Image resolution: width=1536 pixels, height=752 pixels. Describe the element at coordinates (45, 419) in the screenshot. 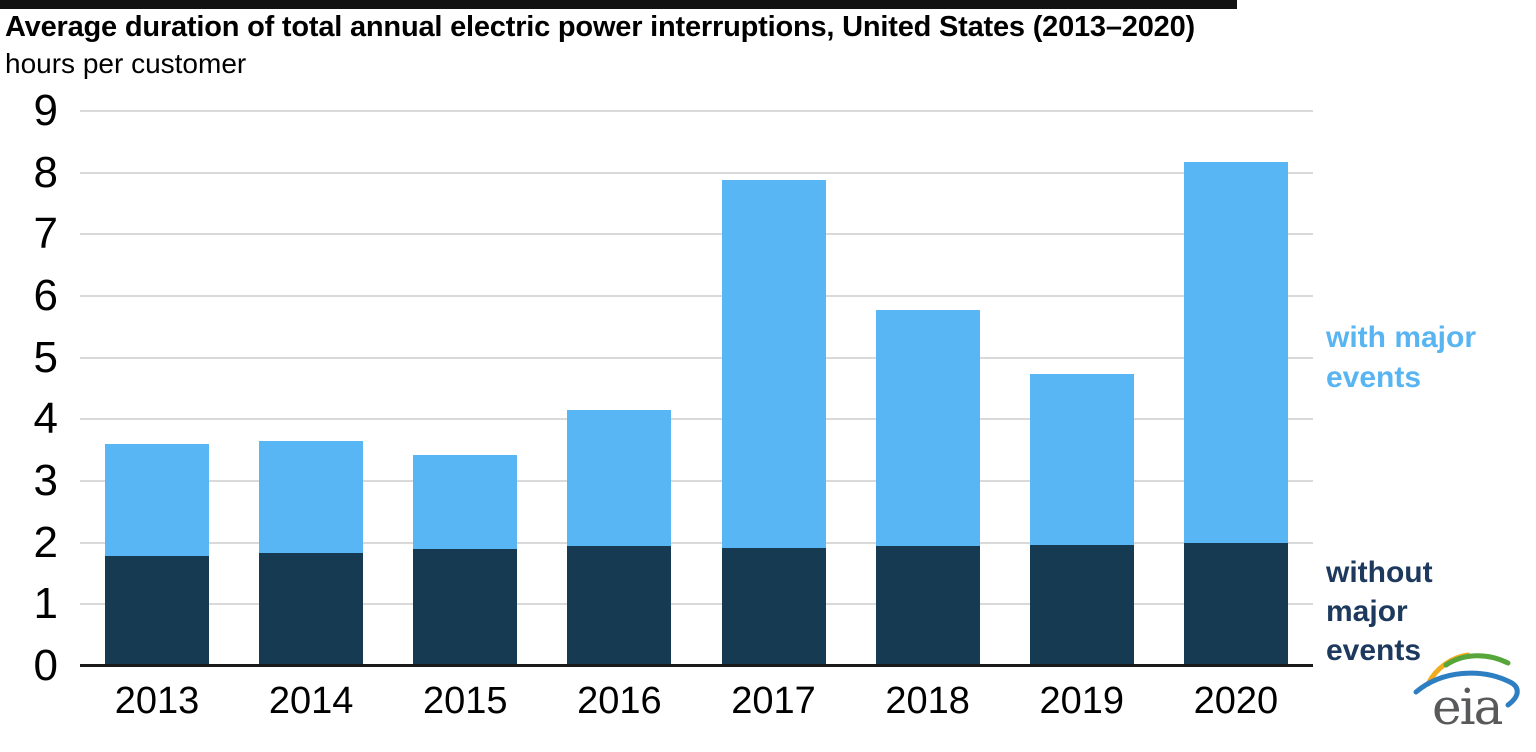

I see `y-axis-tick-label: 4` at that location.